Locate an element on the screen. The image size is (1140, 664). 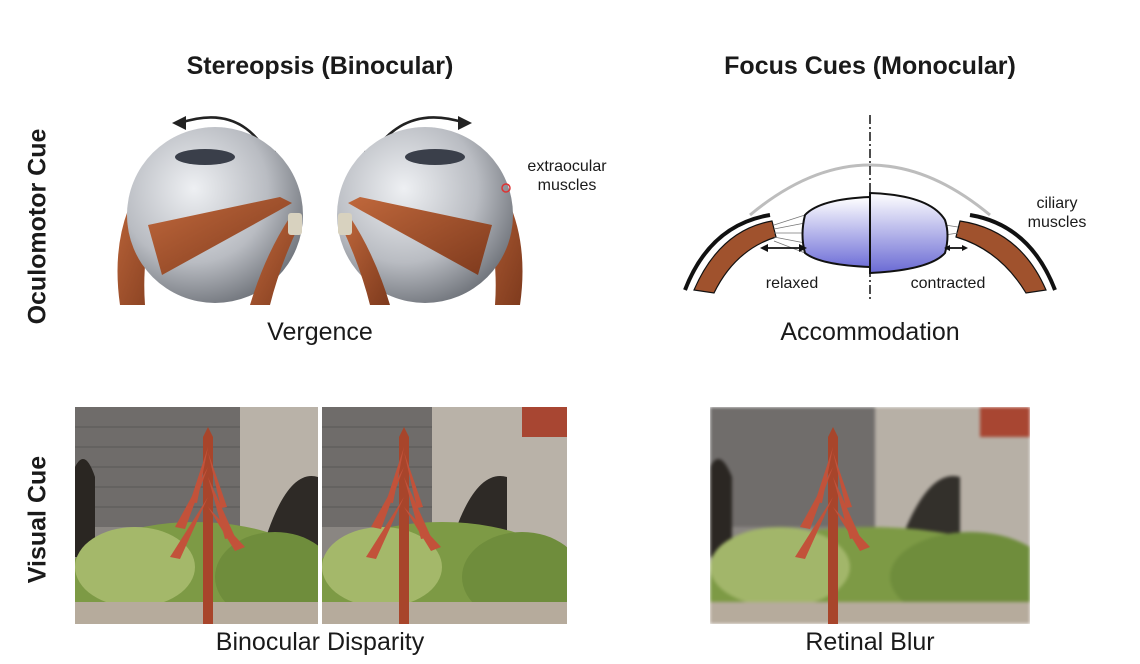
extraocular-label-line1: extraocular is located at coordinates (567, 166).